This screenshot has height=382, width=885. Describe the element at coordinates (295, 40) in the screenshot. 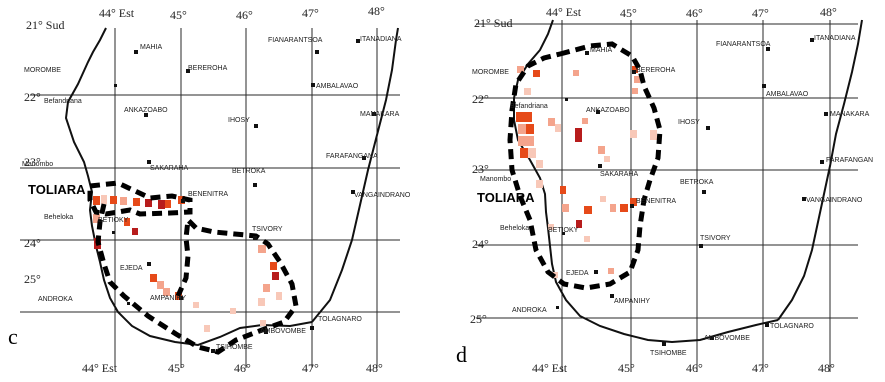

I see `town-label: FIANARANTSOA` at that location.